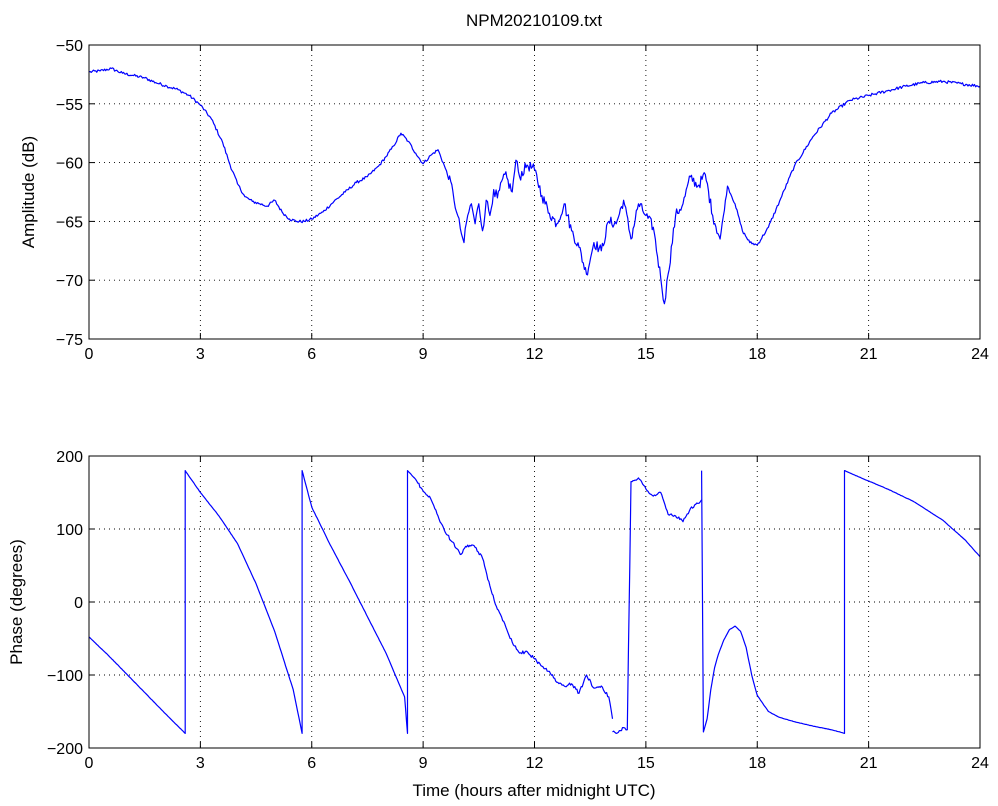  I want to click on phase-y-tick-label: −100, so click(65, 676).